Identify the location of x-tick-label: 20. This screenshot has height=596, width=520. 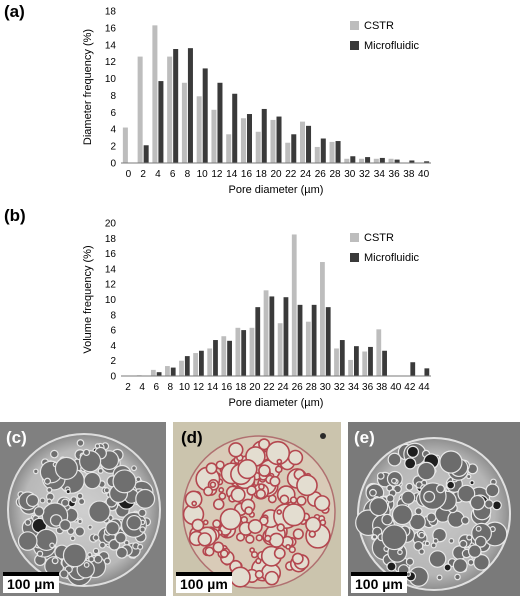
(255, 387).